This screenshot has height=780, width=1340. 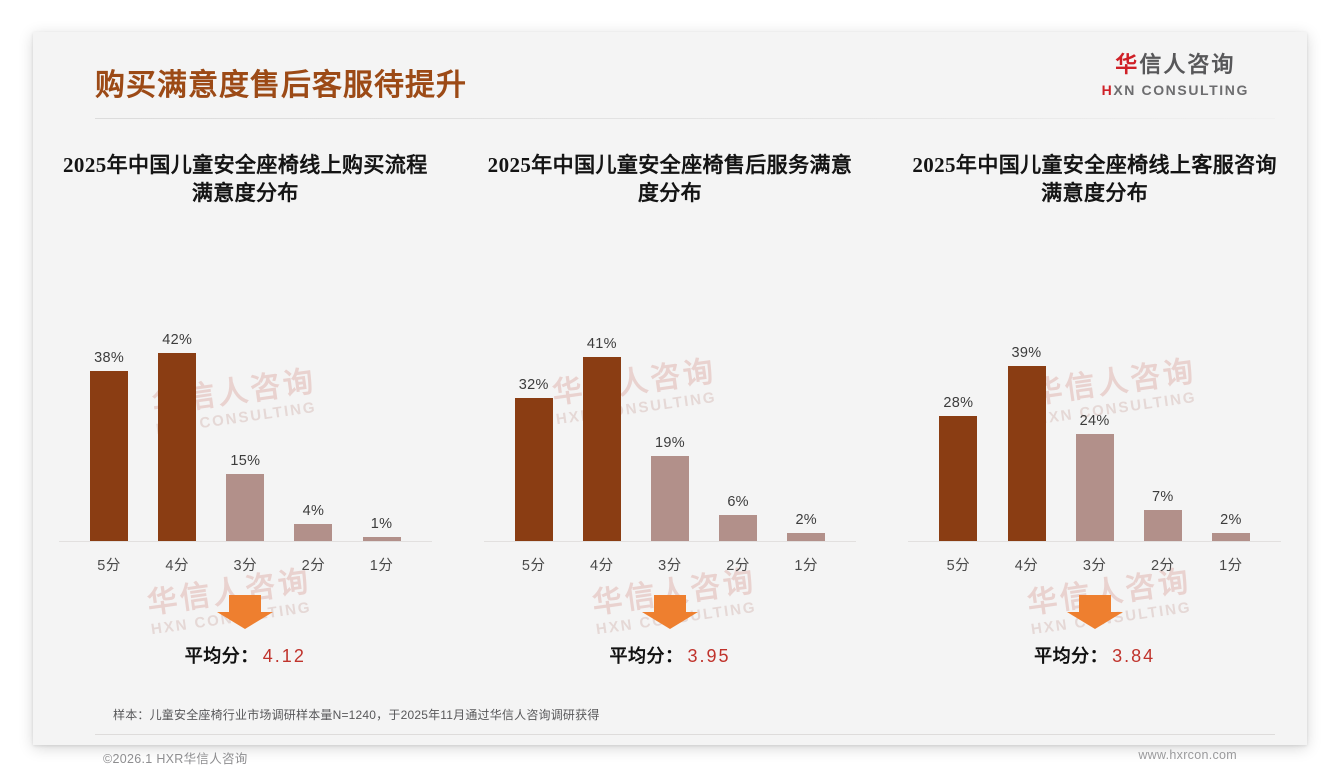 I want to click on bar-column: 41%, so click(x=602, y=412).